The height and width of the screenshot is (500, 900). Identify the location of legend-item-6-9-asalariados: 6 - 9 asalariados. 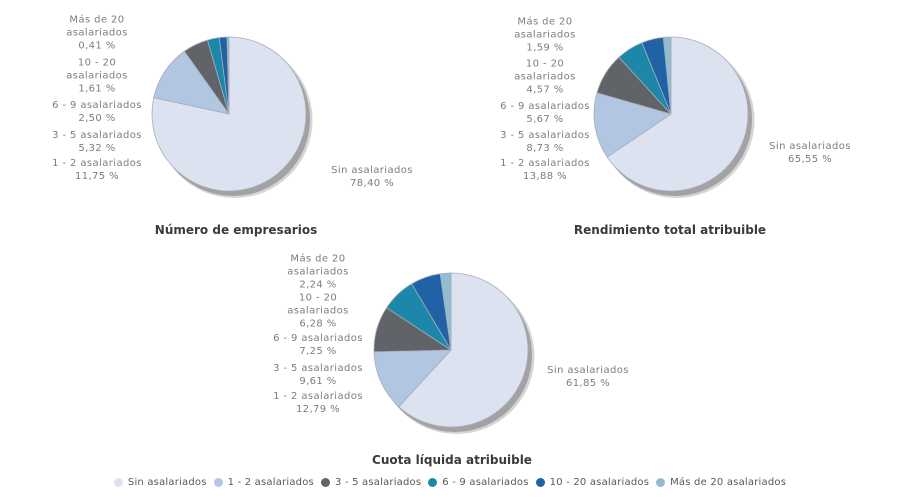
(478, 482).